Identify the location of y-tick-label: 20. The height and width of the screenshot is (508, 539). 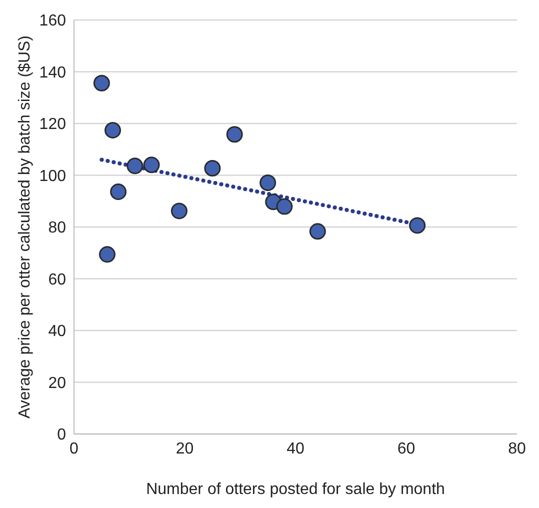
(57, 383).